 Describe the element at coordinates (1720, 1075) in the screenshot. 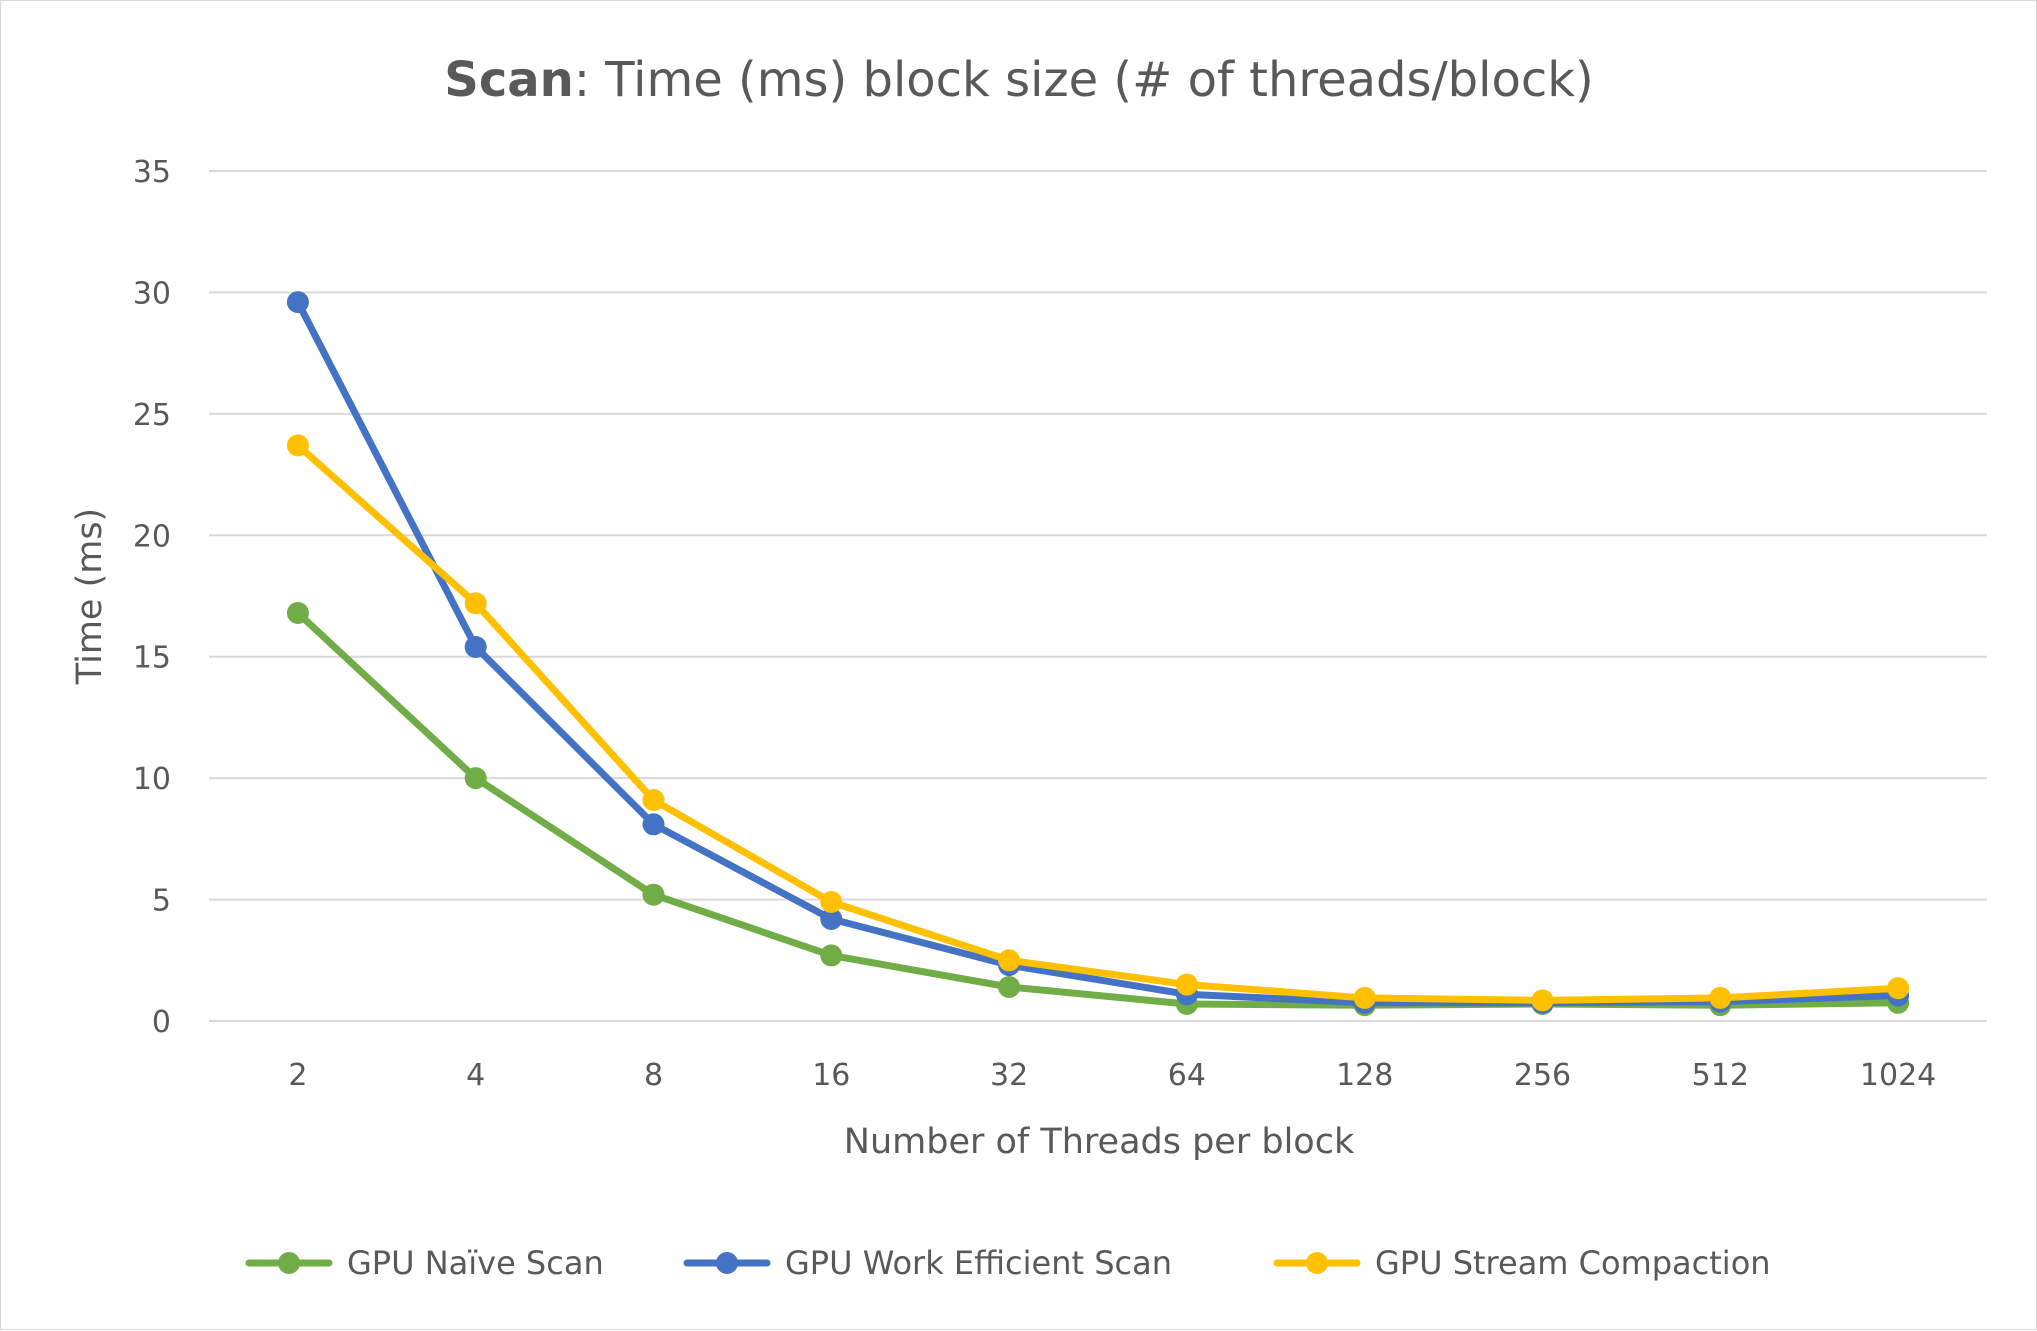

I see `x-tick-label: 512` at that location.